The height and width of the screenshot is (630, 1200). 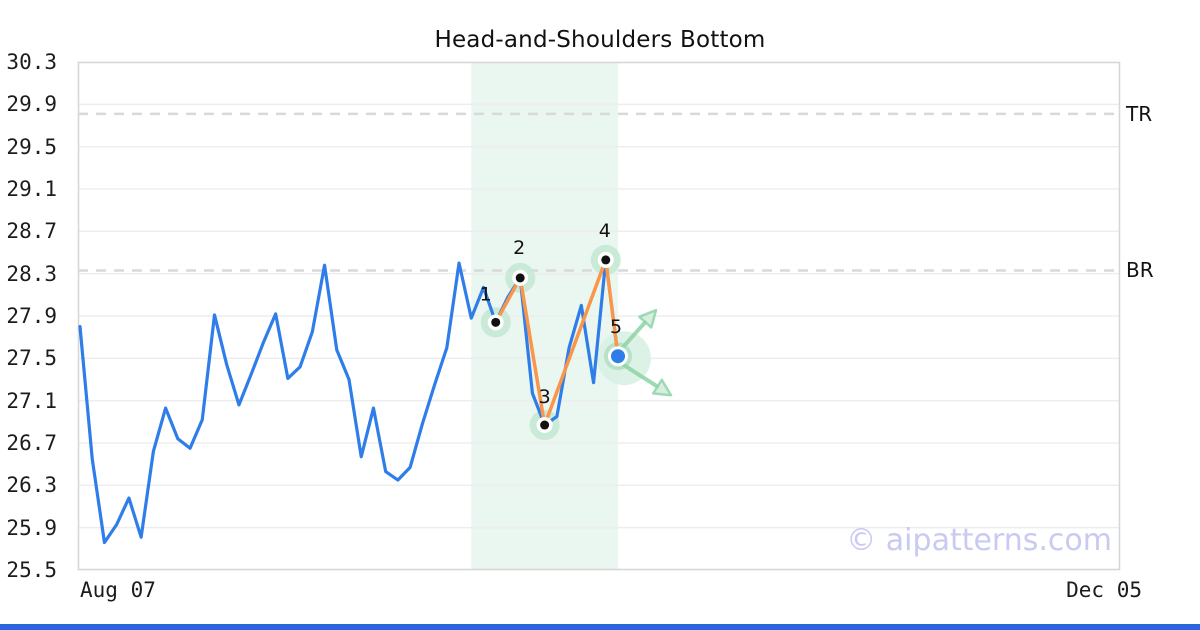 I want to click on y-tick-label: 29.5, so click(x=31, y=146).